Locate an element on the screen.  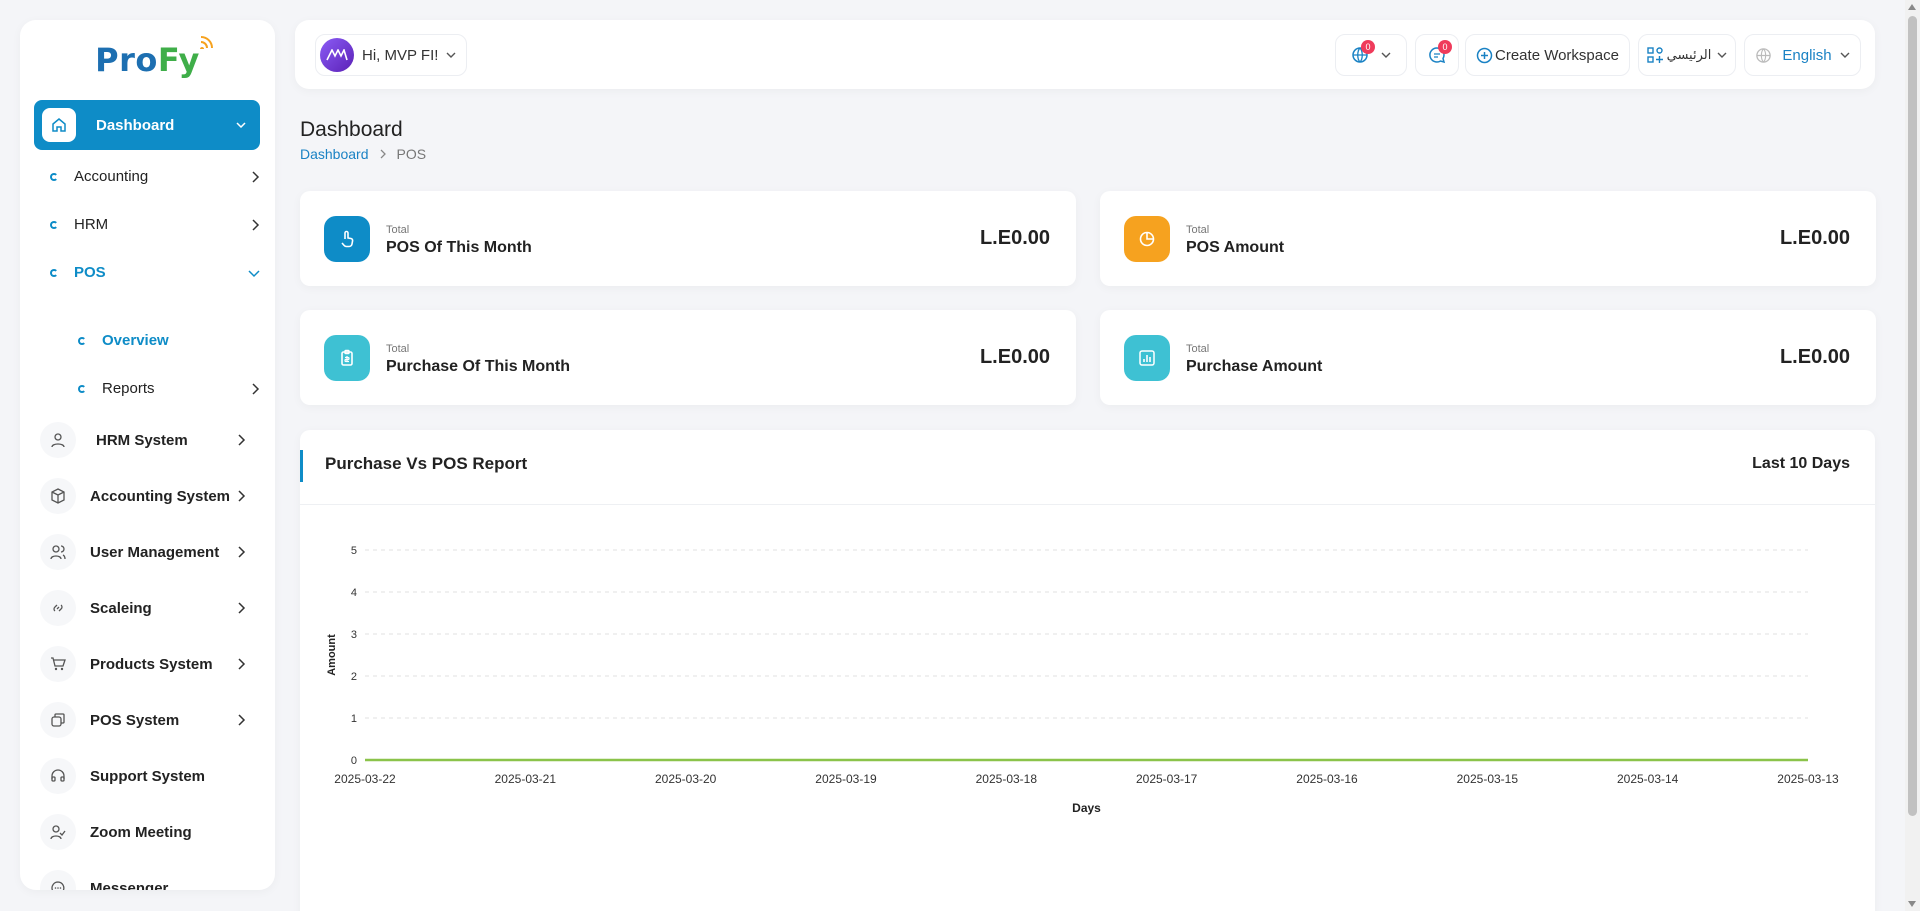
sidebar-item-label: Support System is located at coordinates (148, 776).